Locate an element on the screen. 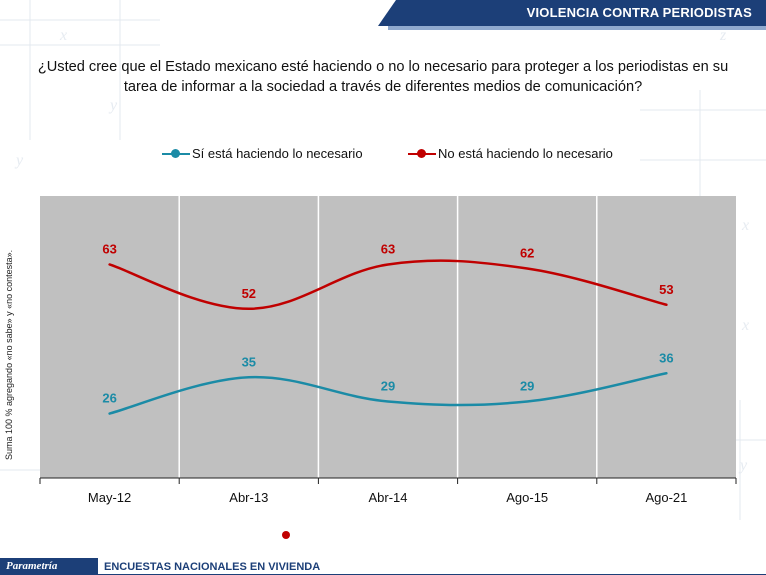 The height and width of the screenshot is (575, 766). legend-swatch-si is located at coordinates (176, 153).